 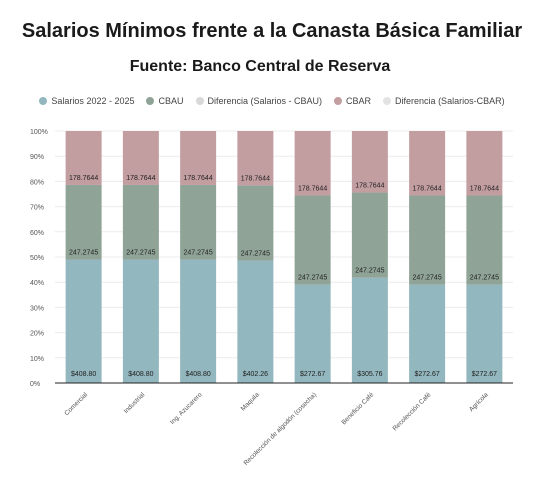 I want to click on x-tick-label: Recolección Café, so click(x=412, y=411).